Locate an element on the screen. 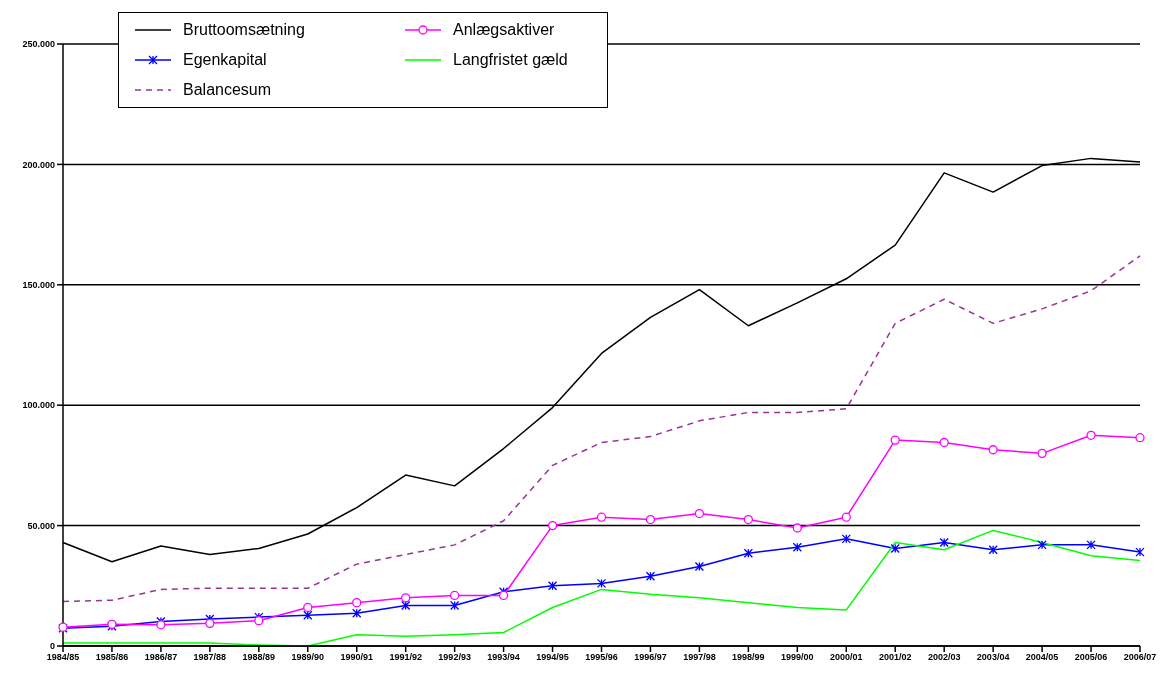 The width and height of the screenshot is (1172, 680). x-tick-label: 1992/93 is located at coordinates (454, 657).